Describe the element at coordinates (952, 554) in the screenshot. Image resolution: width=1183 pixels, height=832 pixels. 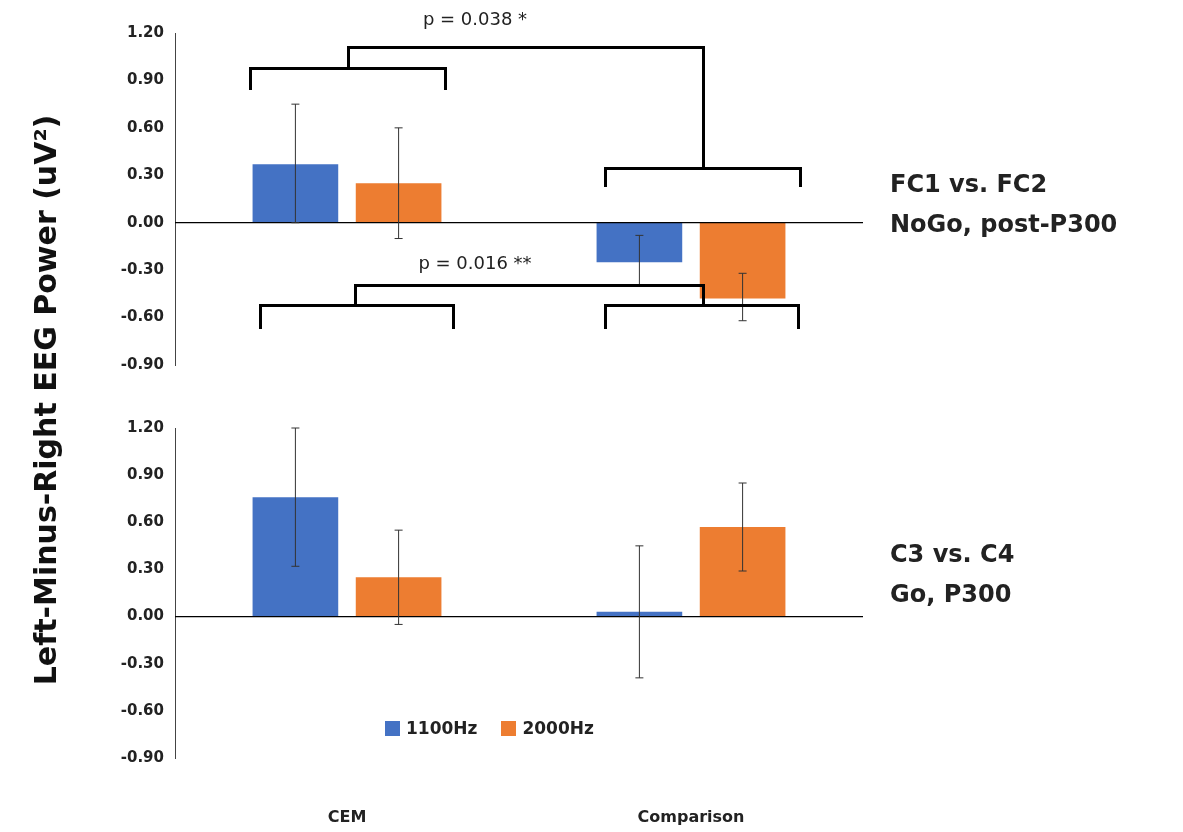
I see `text: C3 vs. C4` at that location.